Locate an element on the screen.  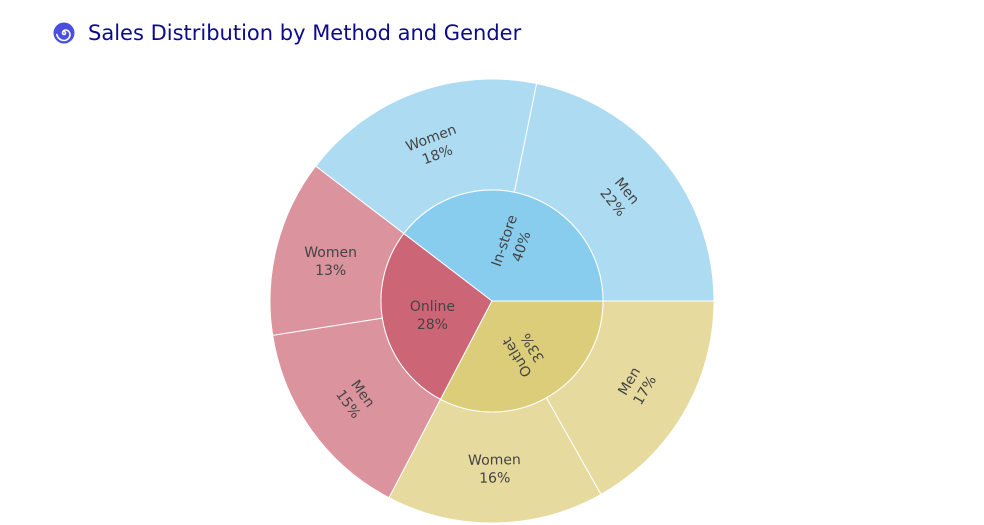
segment-online is located at coordinates (436, 316).